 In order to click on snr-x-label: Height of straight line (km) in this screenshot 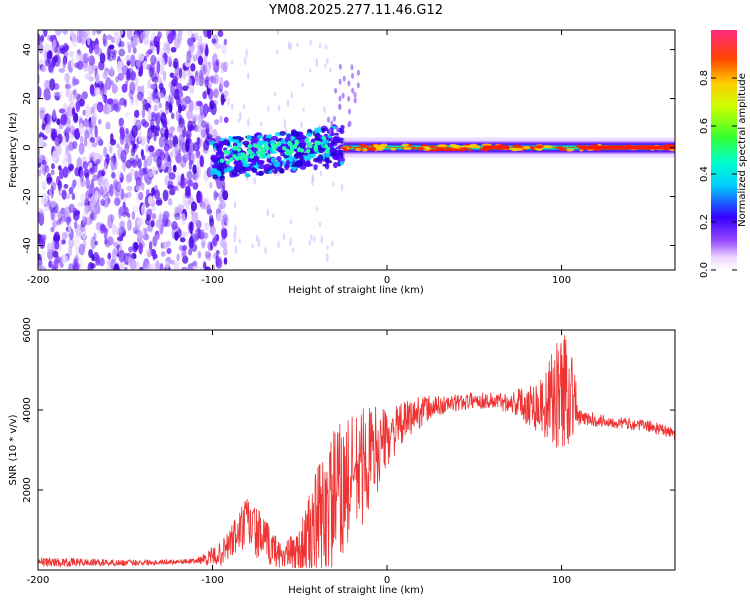, I will do `click(356, 590)`.